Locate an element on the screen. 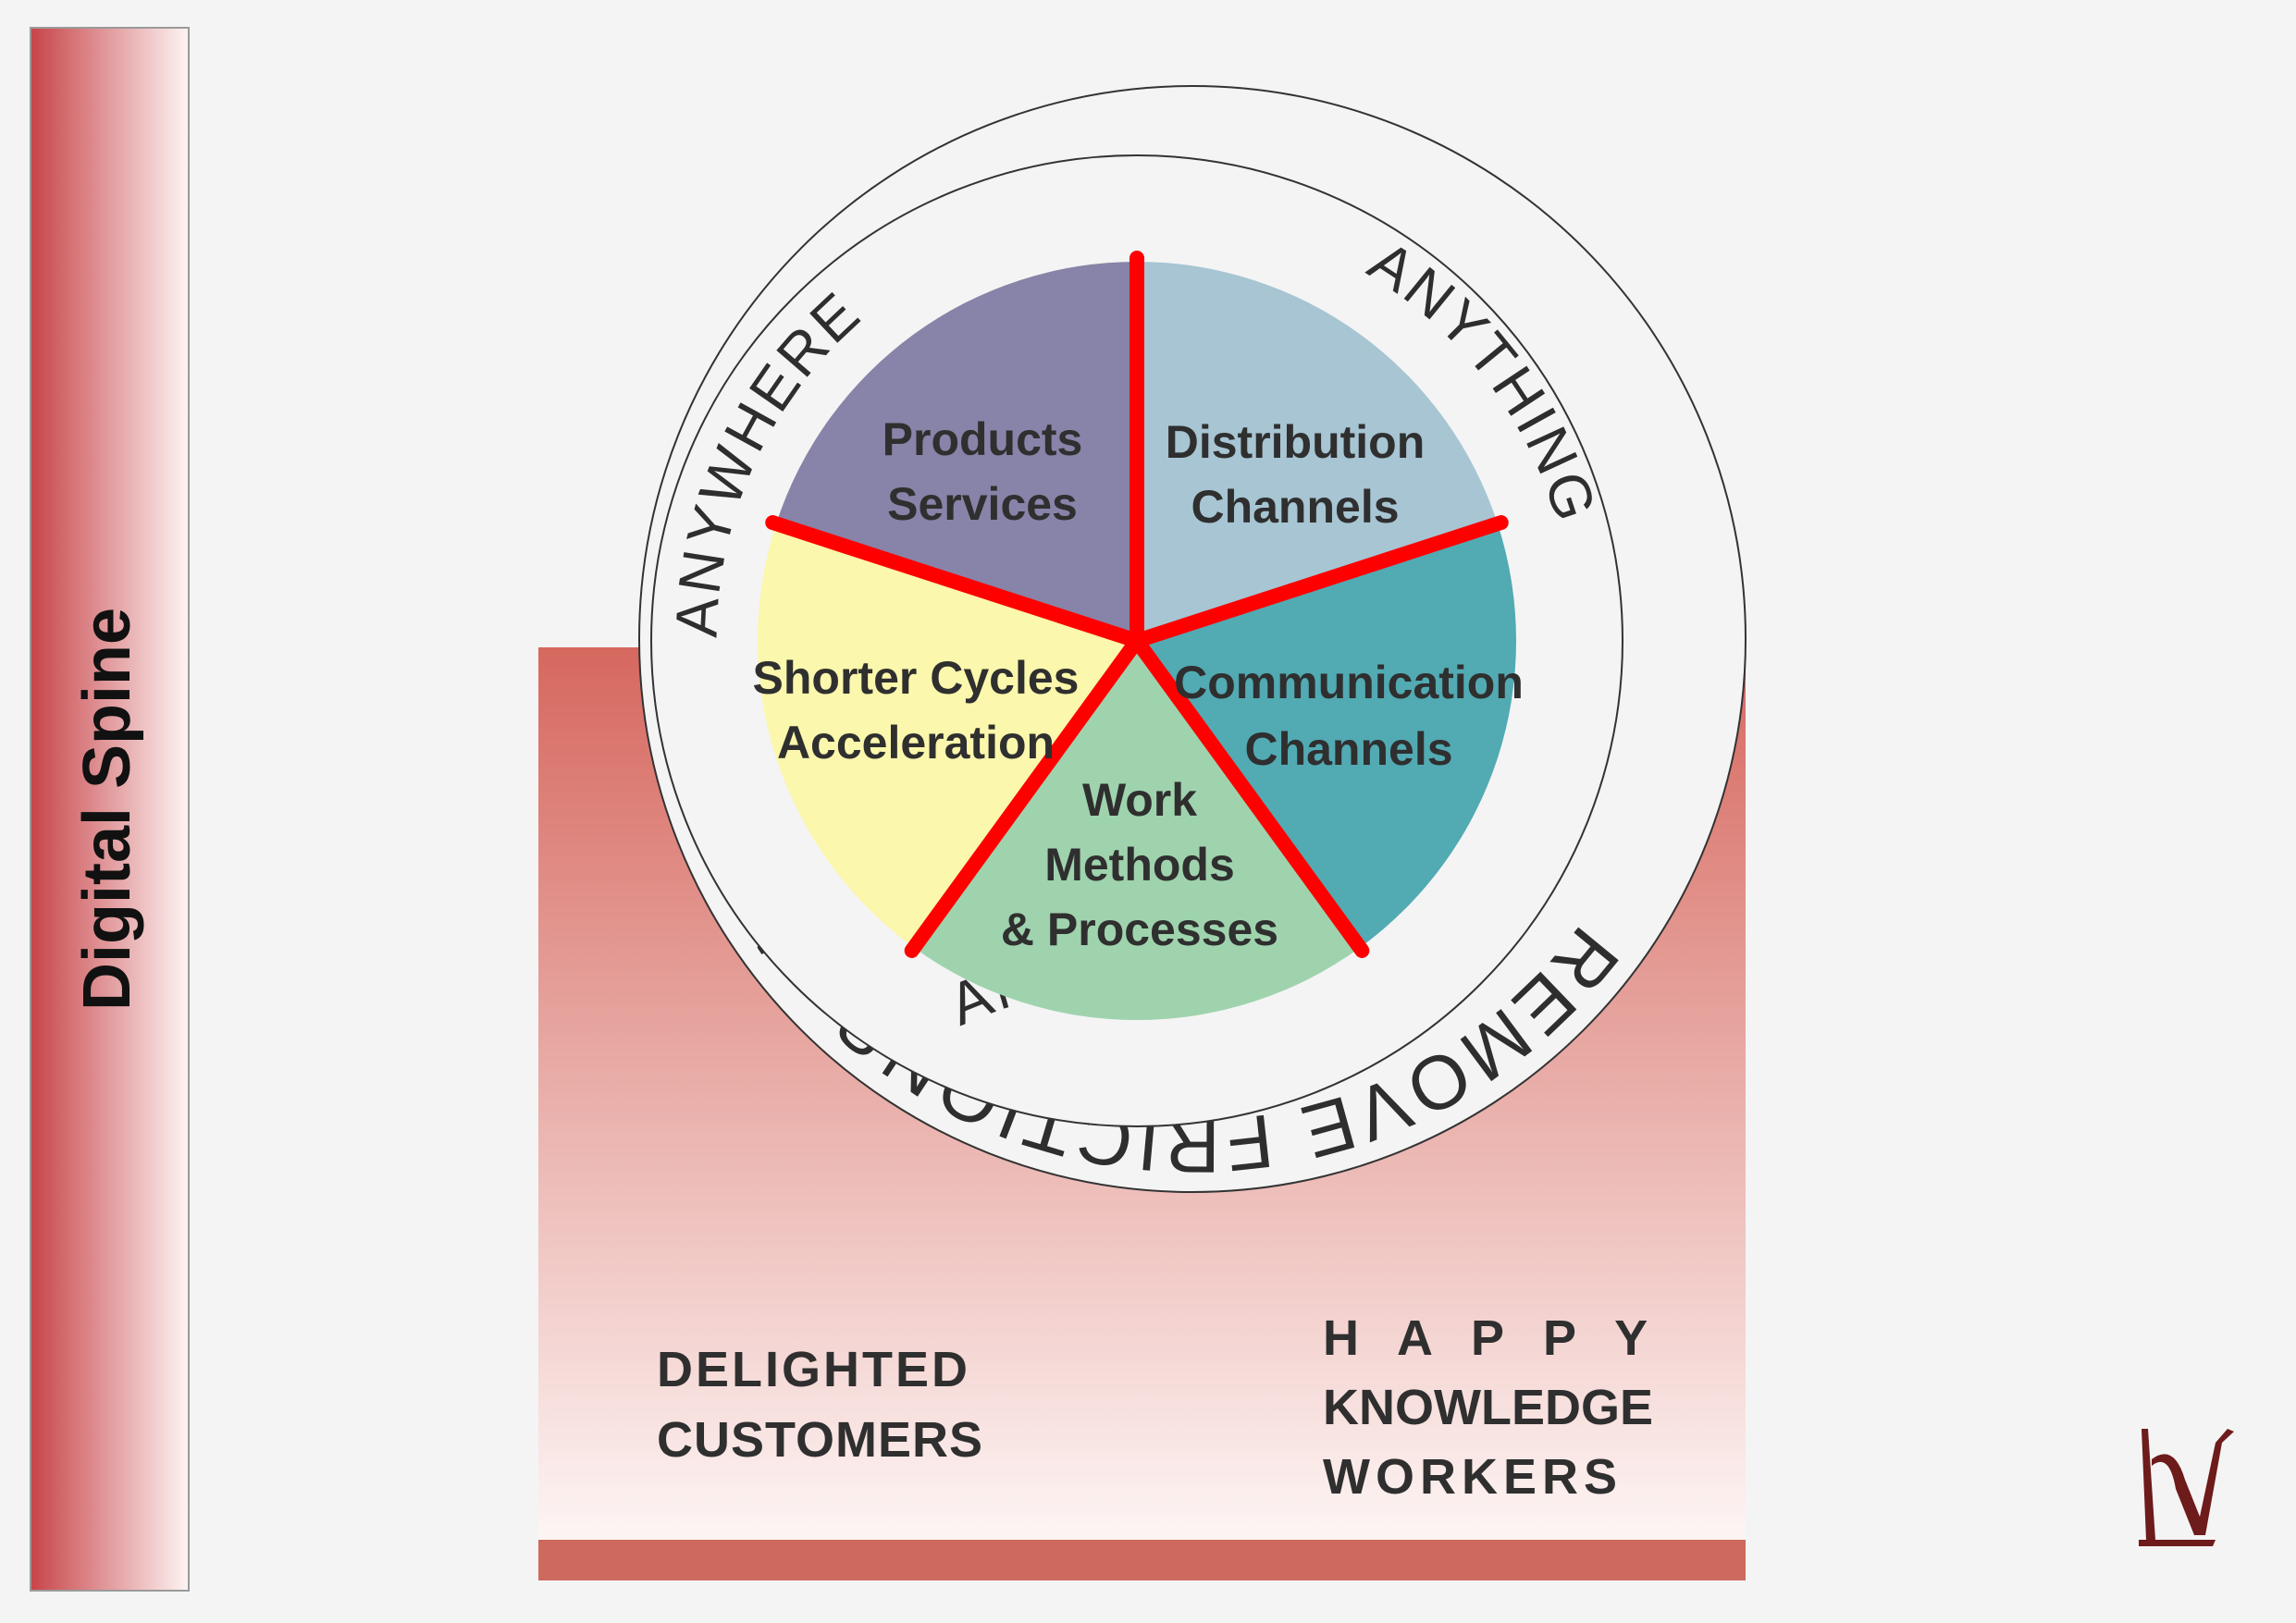  segment-label-products-services: Products is located at coordinates (983, 439).